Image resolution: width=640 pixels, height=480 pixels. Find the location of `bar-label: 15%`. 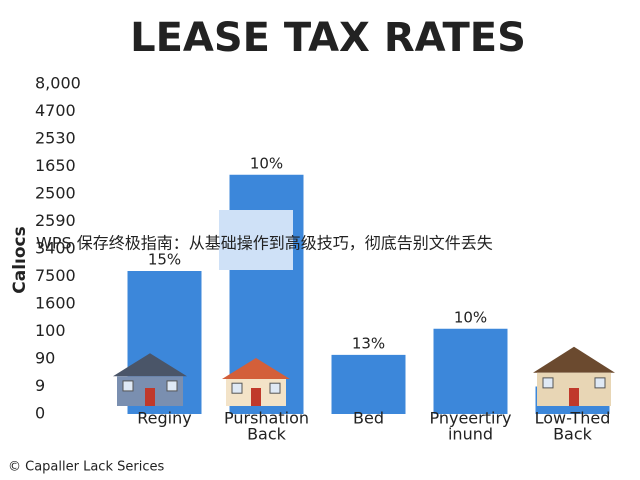

bar-label: 15% is located at coordinates (164, 260).